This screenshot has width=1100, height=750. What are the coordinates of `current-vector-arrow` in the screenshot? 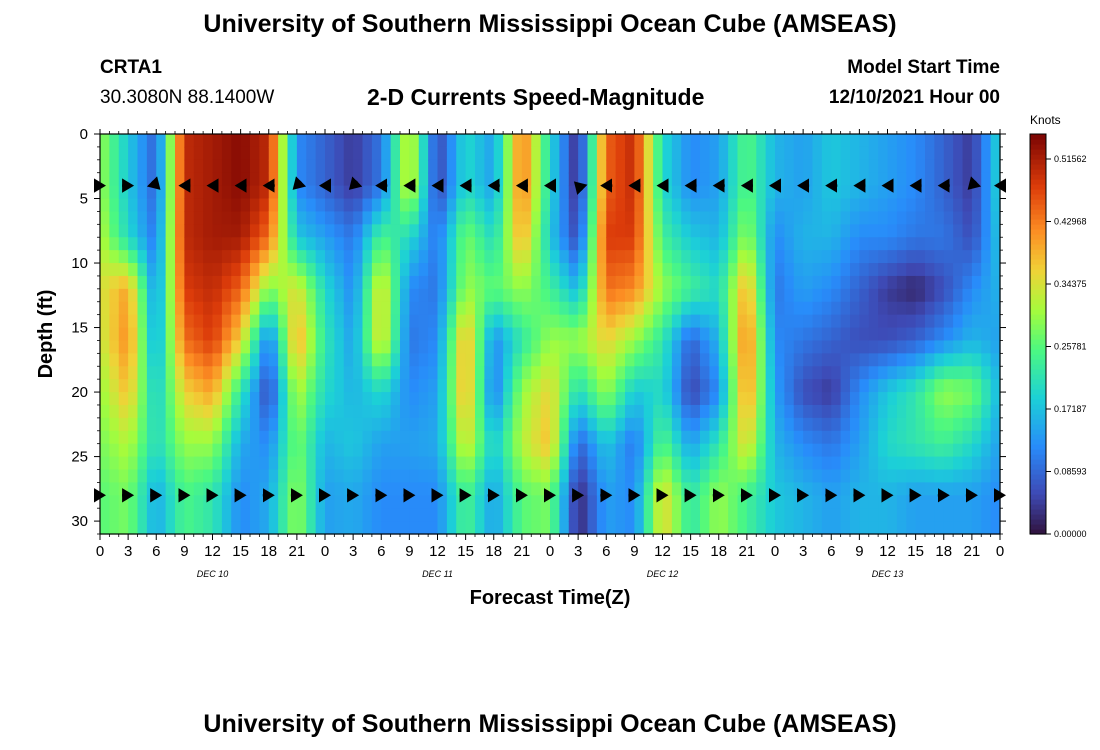 It's located at (974, 183).